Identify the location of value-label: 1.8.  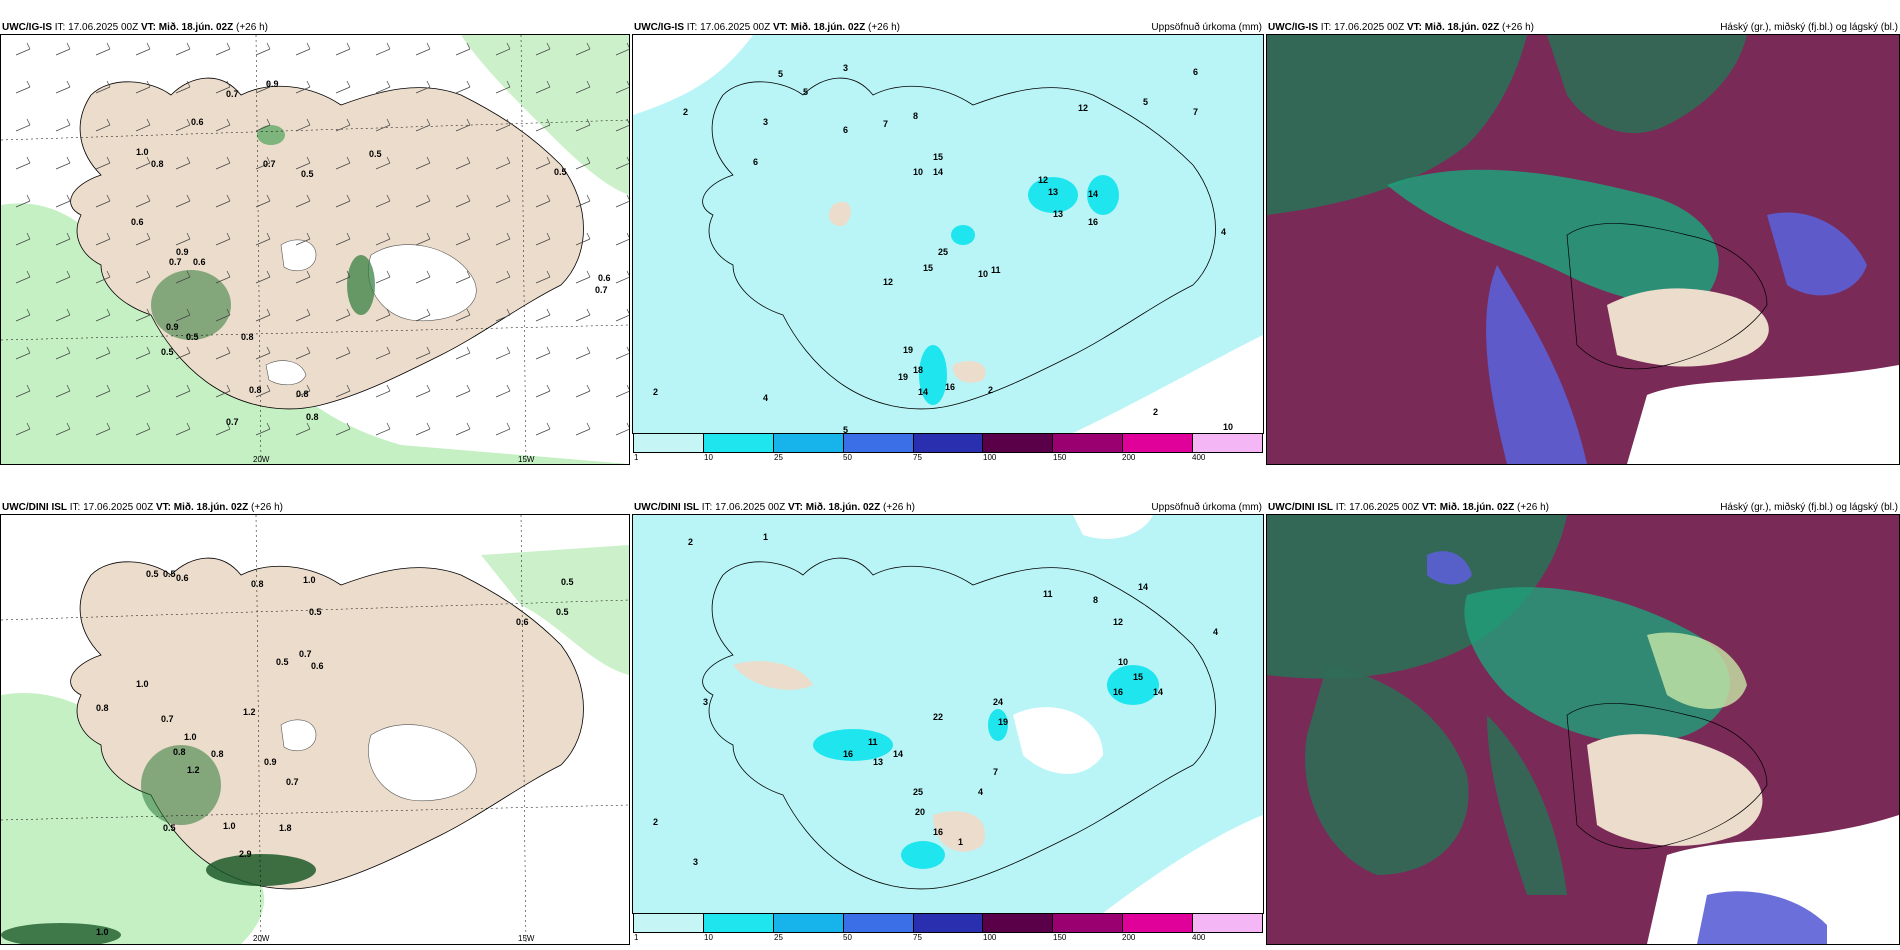
(285, 828).